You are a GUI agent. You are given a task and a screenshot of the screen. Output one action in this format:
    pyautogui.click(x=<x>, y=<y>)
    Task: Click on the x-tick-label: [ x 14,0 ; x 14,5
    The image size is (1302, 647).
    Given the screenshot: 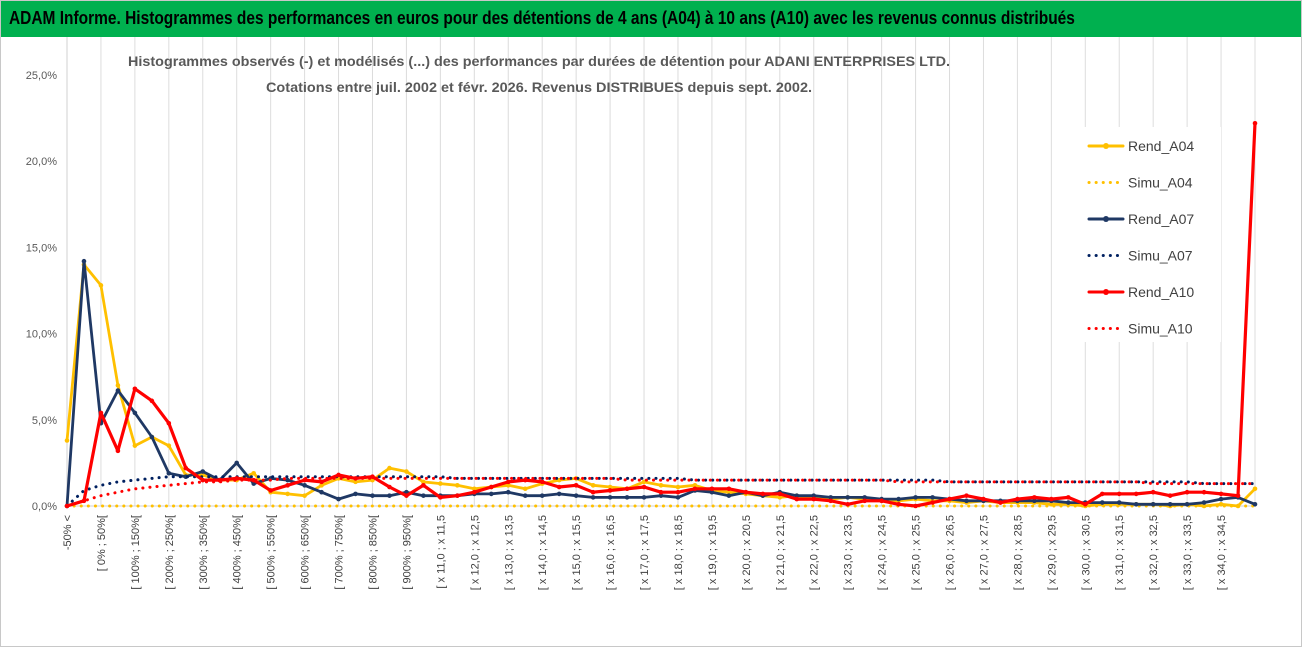 What is the action you would take?
    pyautogui.click(x=543, y=552)
    